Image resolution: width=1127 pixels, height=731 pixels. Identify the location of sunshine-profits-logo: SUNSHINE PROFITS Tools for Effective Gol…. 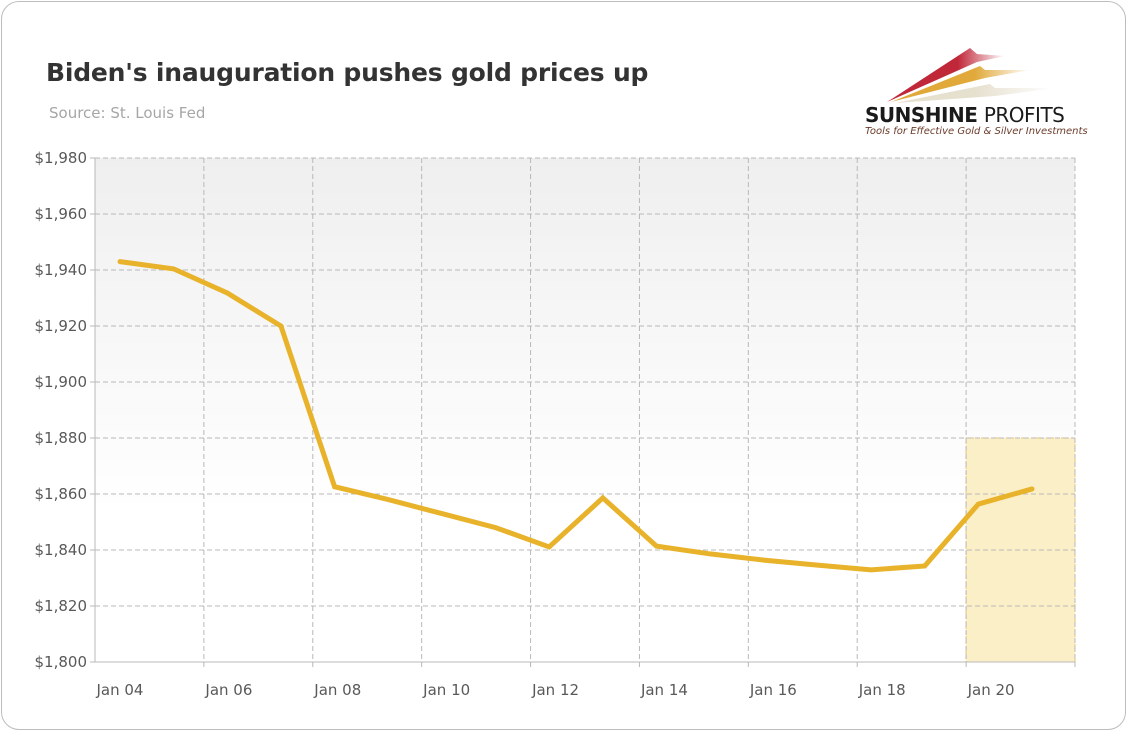
(980, 95).